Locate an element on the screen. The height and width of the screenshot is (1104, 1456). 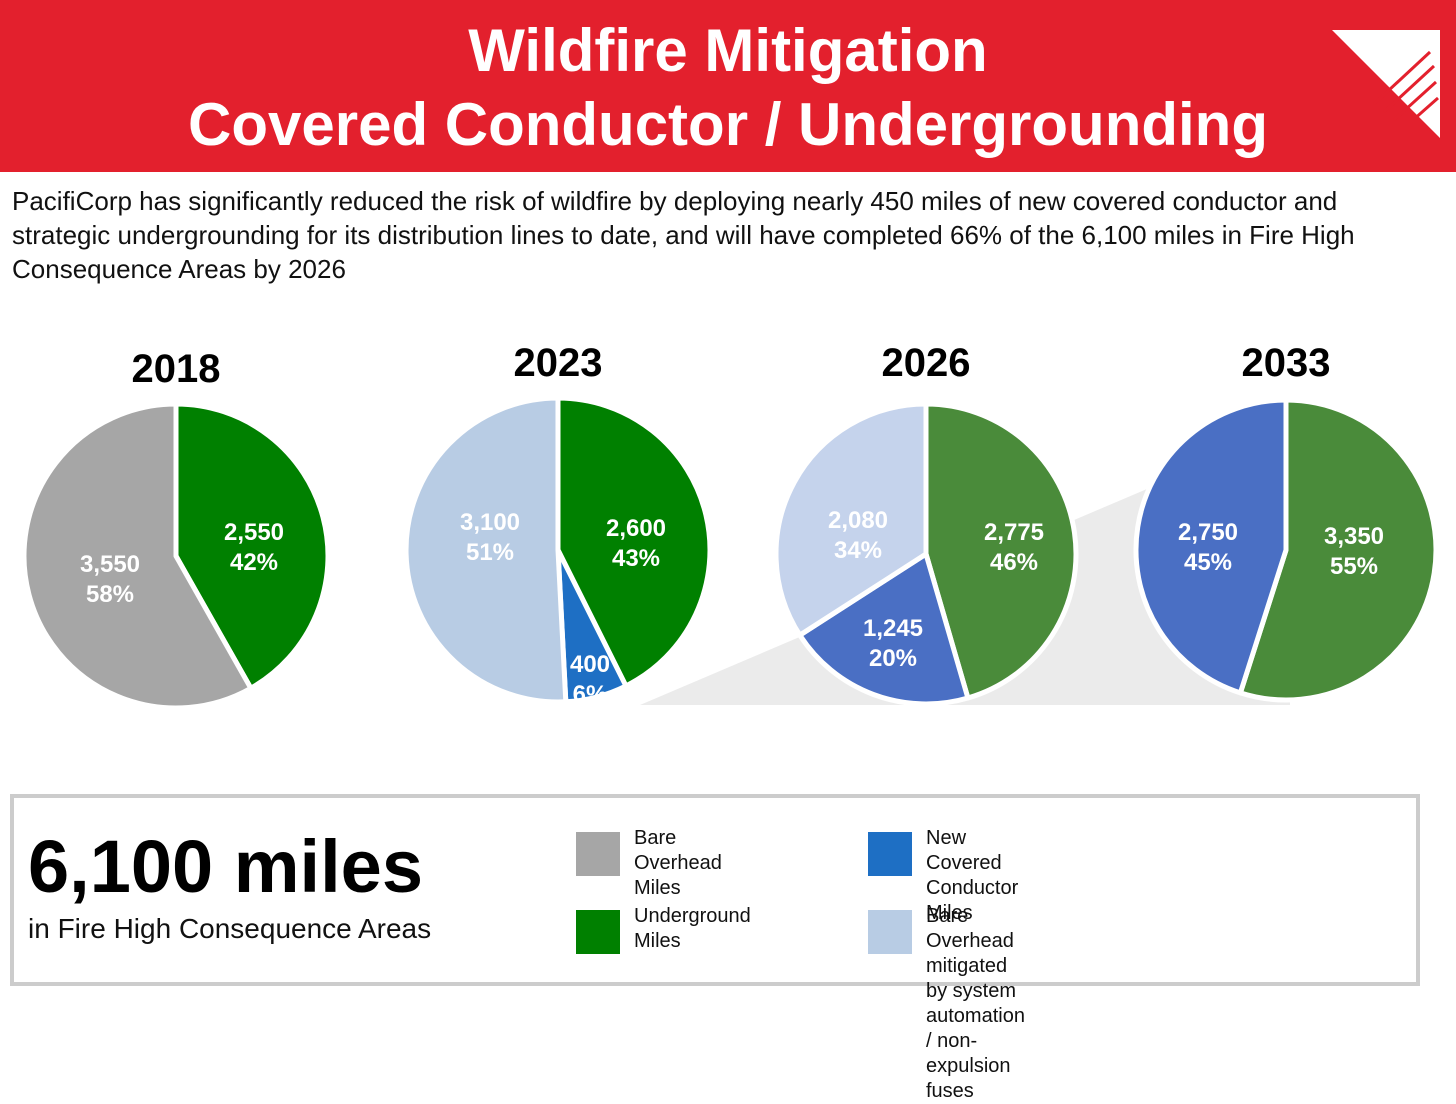
slice-value-label: 3,350 is located at coordinates (1354, 536).